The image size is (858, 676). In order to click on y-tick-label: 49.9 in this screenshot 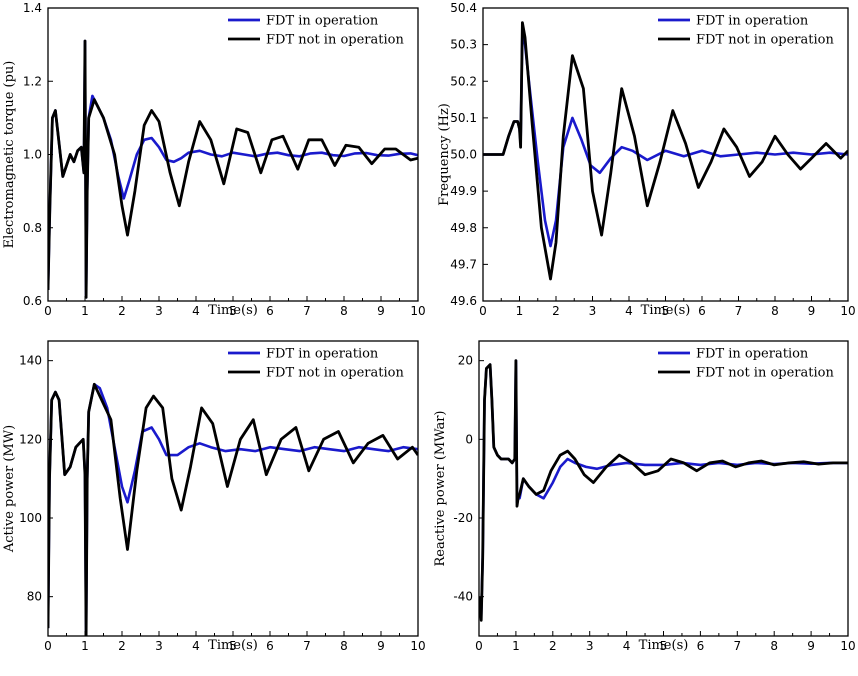, I will do `click(463, 191)`.